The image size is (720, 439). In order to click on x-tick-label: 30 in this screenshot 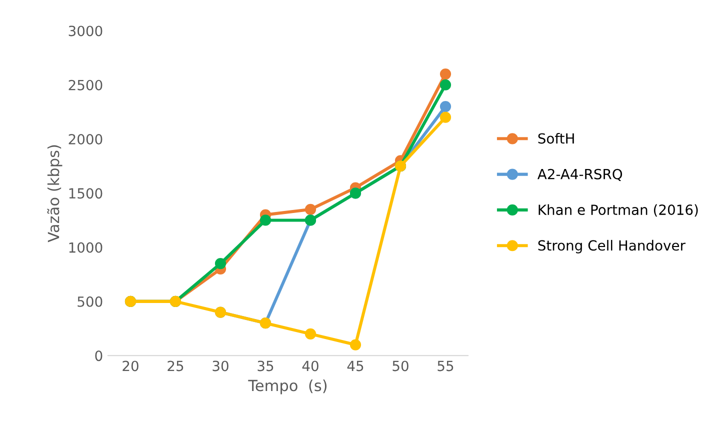, I will do `click(220, 366)`.